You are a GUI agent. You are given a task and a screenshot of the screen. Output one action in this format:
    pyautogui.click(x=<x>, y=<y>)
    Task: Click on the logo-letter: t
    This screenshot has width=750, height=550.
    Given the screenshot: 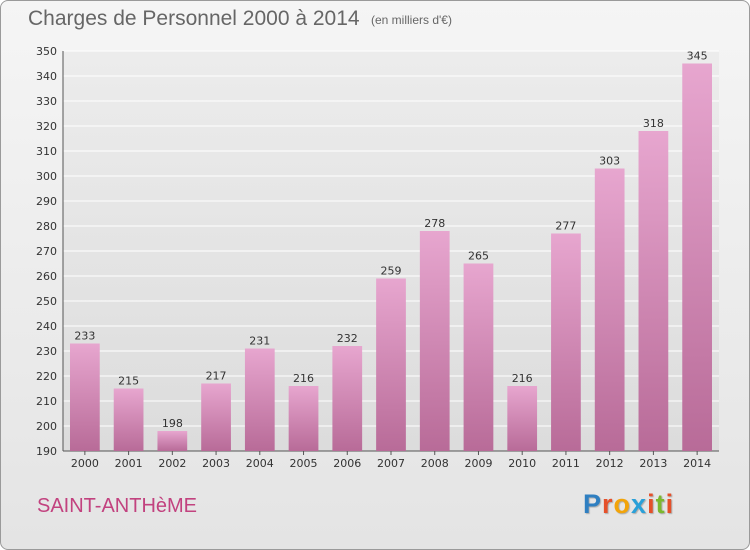 What is the action you would take?
    pyautogui.click(x=660, y=504)
    